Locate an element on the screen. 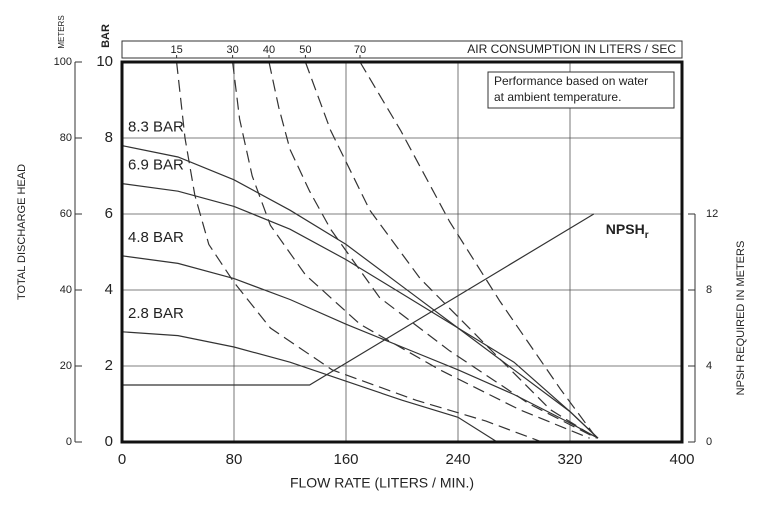  y-tick-label: 60 is located at coordinates (66, 214).